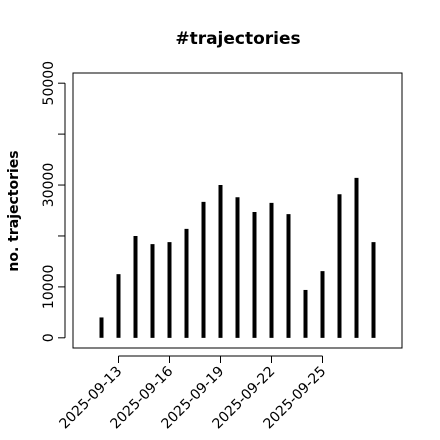  What do you see at coordinates (49, 83) in the screenshot?
I see `y-tick-label: 50000` at bounding box center [49, 83].